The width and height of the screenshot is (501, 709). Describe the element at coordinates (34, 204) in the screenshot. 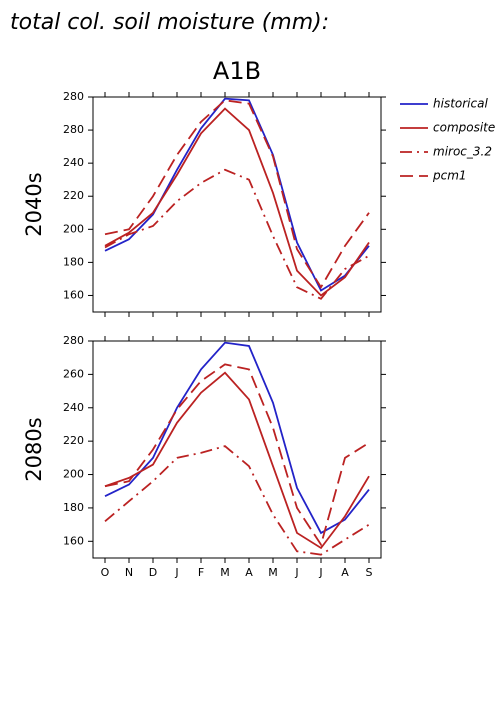

I see `y-axis-label: 2040s` at that location.